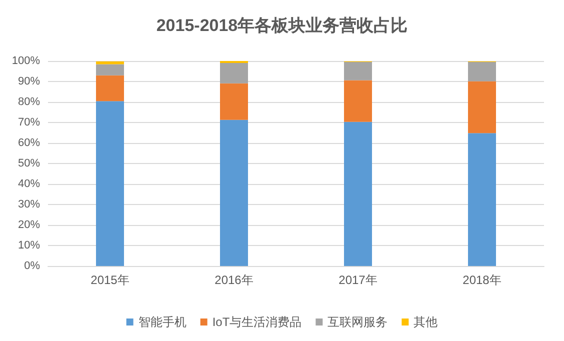  What do you see at coordinates (257, 322) in the screenshot?
I see `legend-label: IoT与生活消费品` at bounding box center [257, 322].